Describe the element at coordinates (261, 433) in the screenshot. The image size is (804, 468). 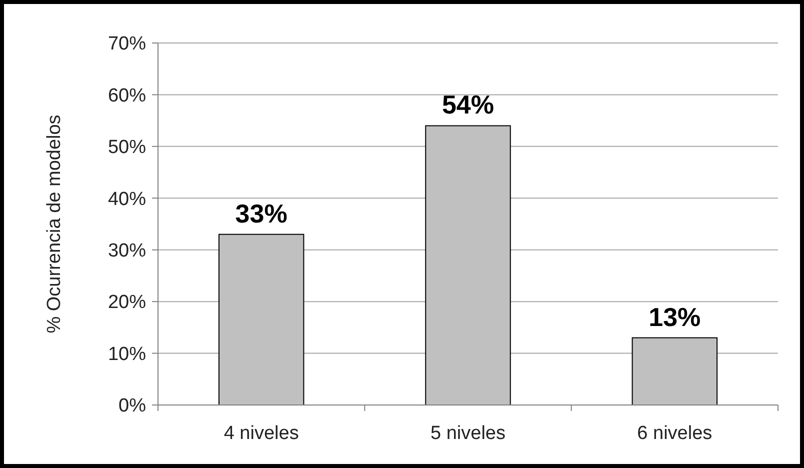
I see `x-tick-label: 4 niveles` at that location.